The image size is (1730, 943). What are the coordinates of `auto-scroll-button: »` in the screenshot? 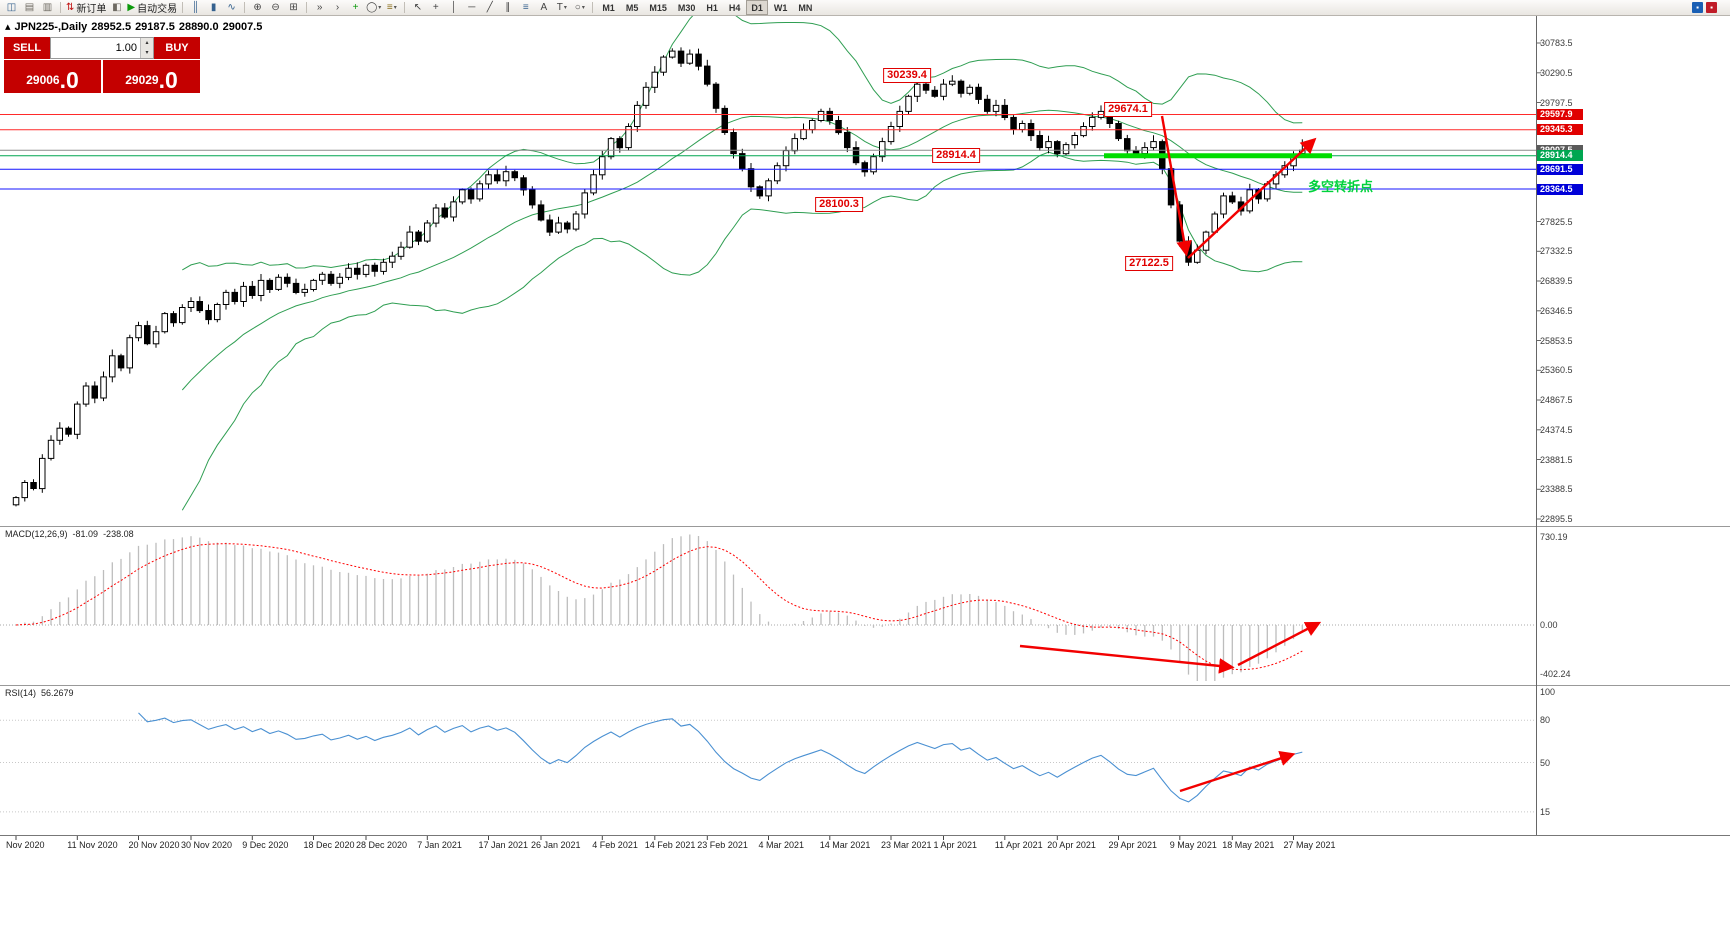 It's located at (319, 8).